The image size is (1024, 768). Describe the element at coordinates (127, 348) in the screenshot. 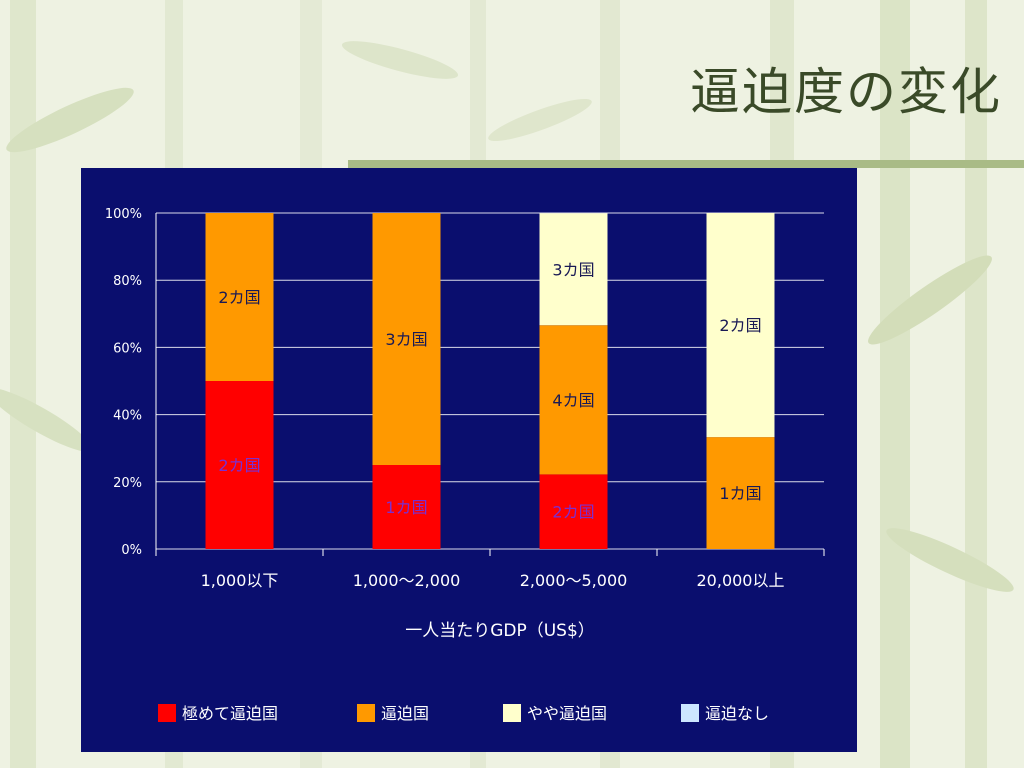

I see `y-tick-label: 60%` at that location.